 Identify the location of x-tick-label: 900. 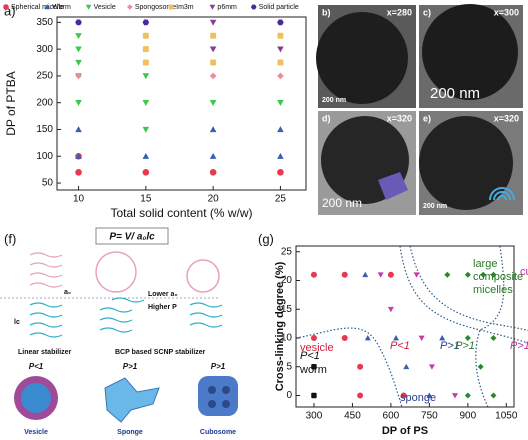
(467, 416).